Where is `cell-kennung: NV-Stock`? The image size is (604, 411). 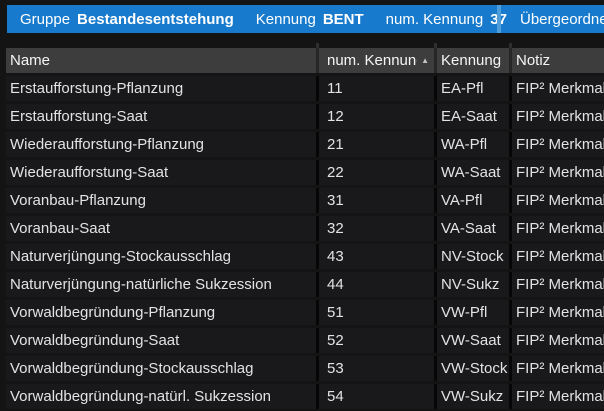 cell-kennung: NV-Stock is located at coordinates (473, 256).